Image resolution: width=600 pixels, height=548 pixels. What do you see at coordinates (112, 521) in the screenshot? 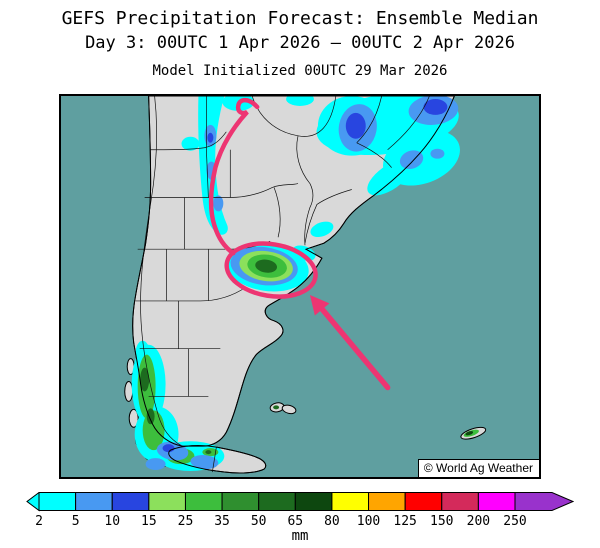
I see `legend-tick-label: 10` at bounding box center [112, 521].